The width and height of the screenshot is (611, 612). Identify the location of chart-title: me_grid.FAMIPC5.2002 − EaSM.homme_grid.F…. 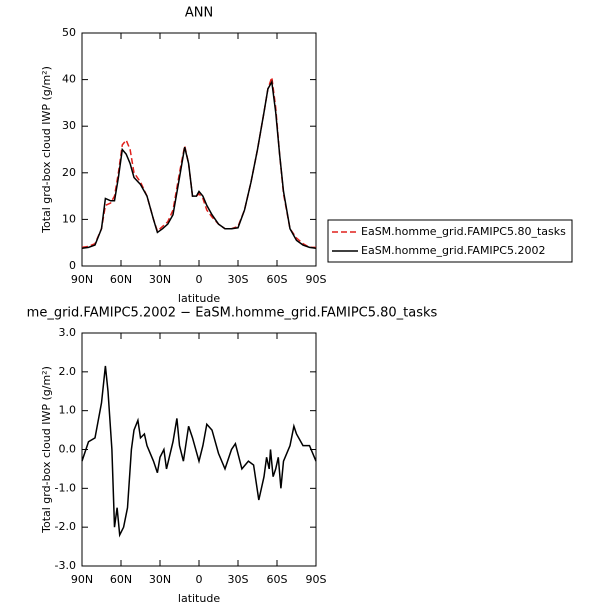
(232, 313).